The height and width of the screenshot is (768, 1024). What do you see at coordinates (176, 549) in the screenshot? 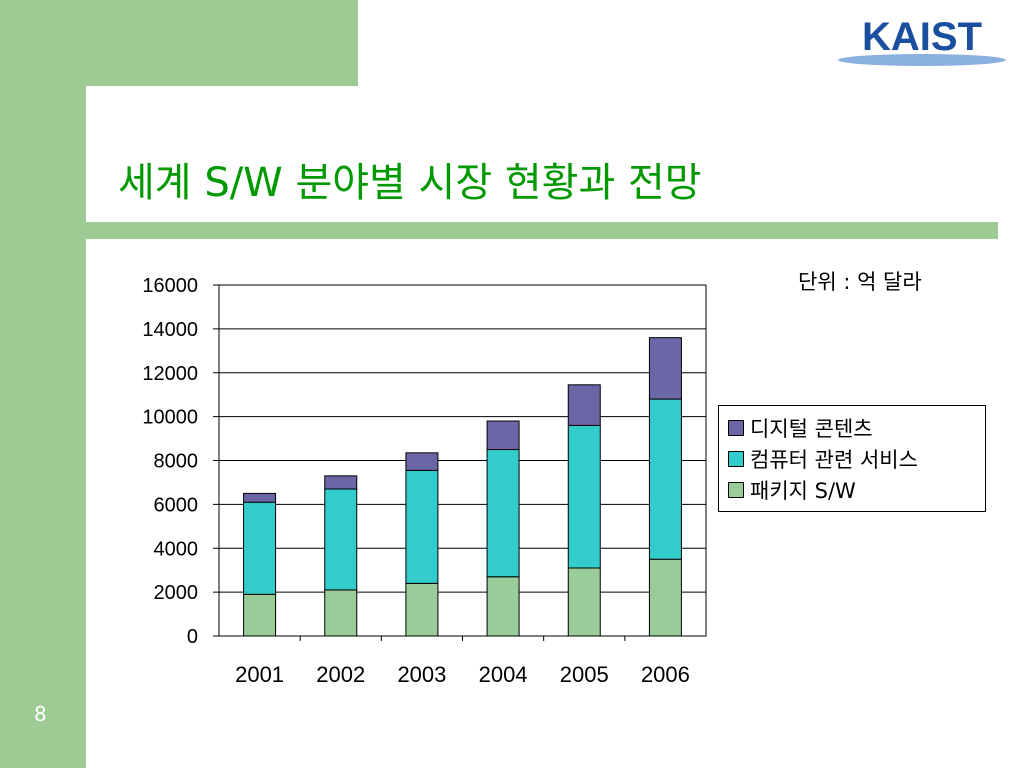
I see `y-tick-label: 4000` at bounding box center [176, 549].